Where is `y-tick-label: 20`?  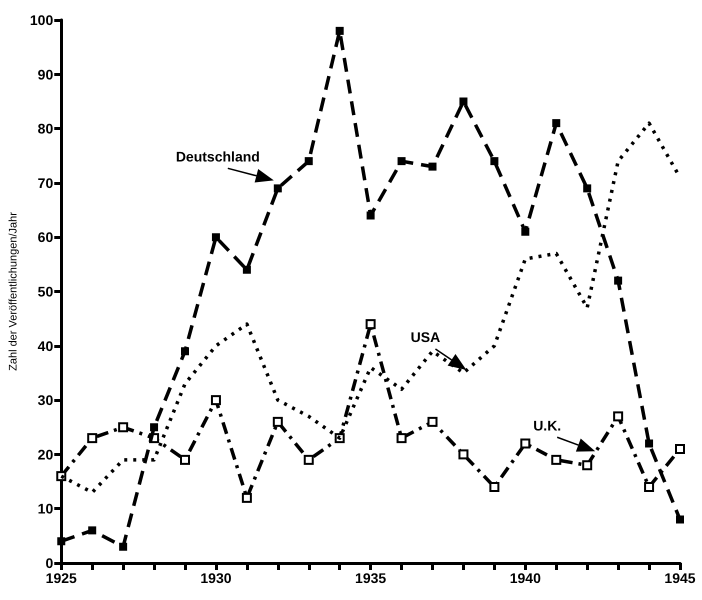
y-tick-label: 20 is located at coordinates (46, 454).